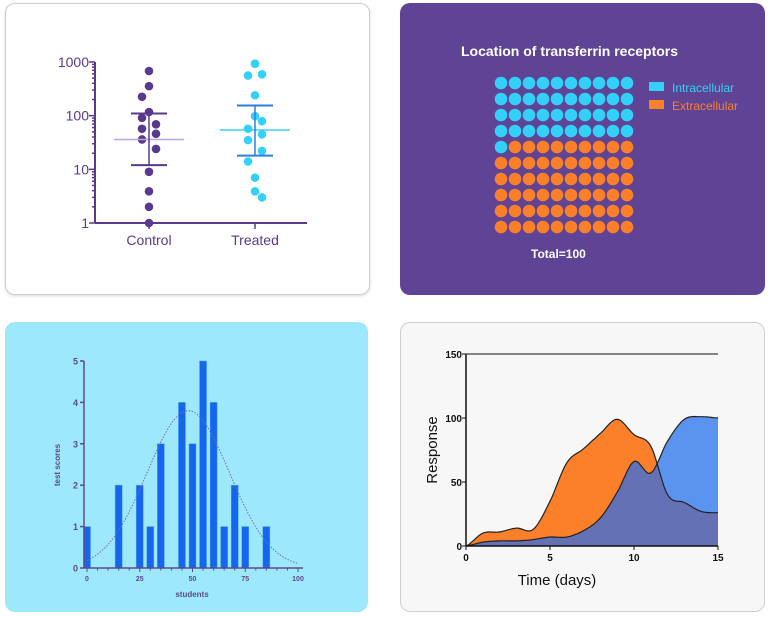 This screenshot has width=768, height=617. Describe the element at coordinates (87, 579) in the screenshot. I see `x-tick-label: 0` at that location.